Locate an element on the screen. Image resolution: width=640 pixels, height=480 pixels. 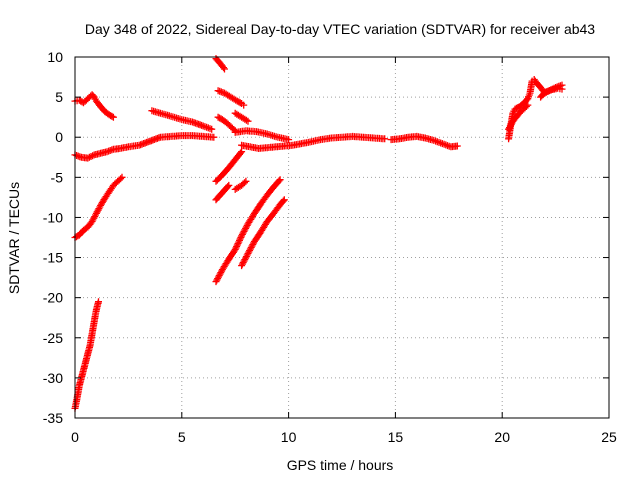
series-arc-e is located at coordinates (86, 355).